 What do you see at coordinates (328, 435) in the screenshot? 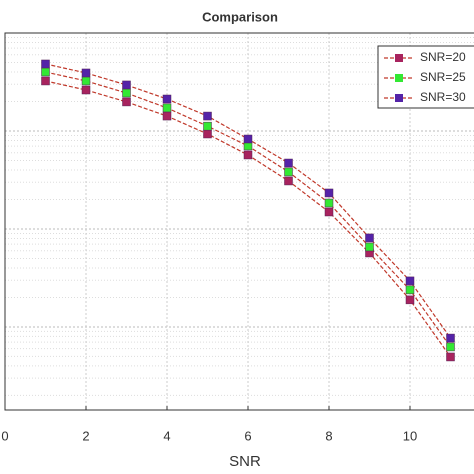
I see `x-tick-label: 8` at bounding box center [328, 435].